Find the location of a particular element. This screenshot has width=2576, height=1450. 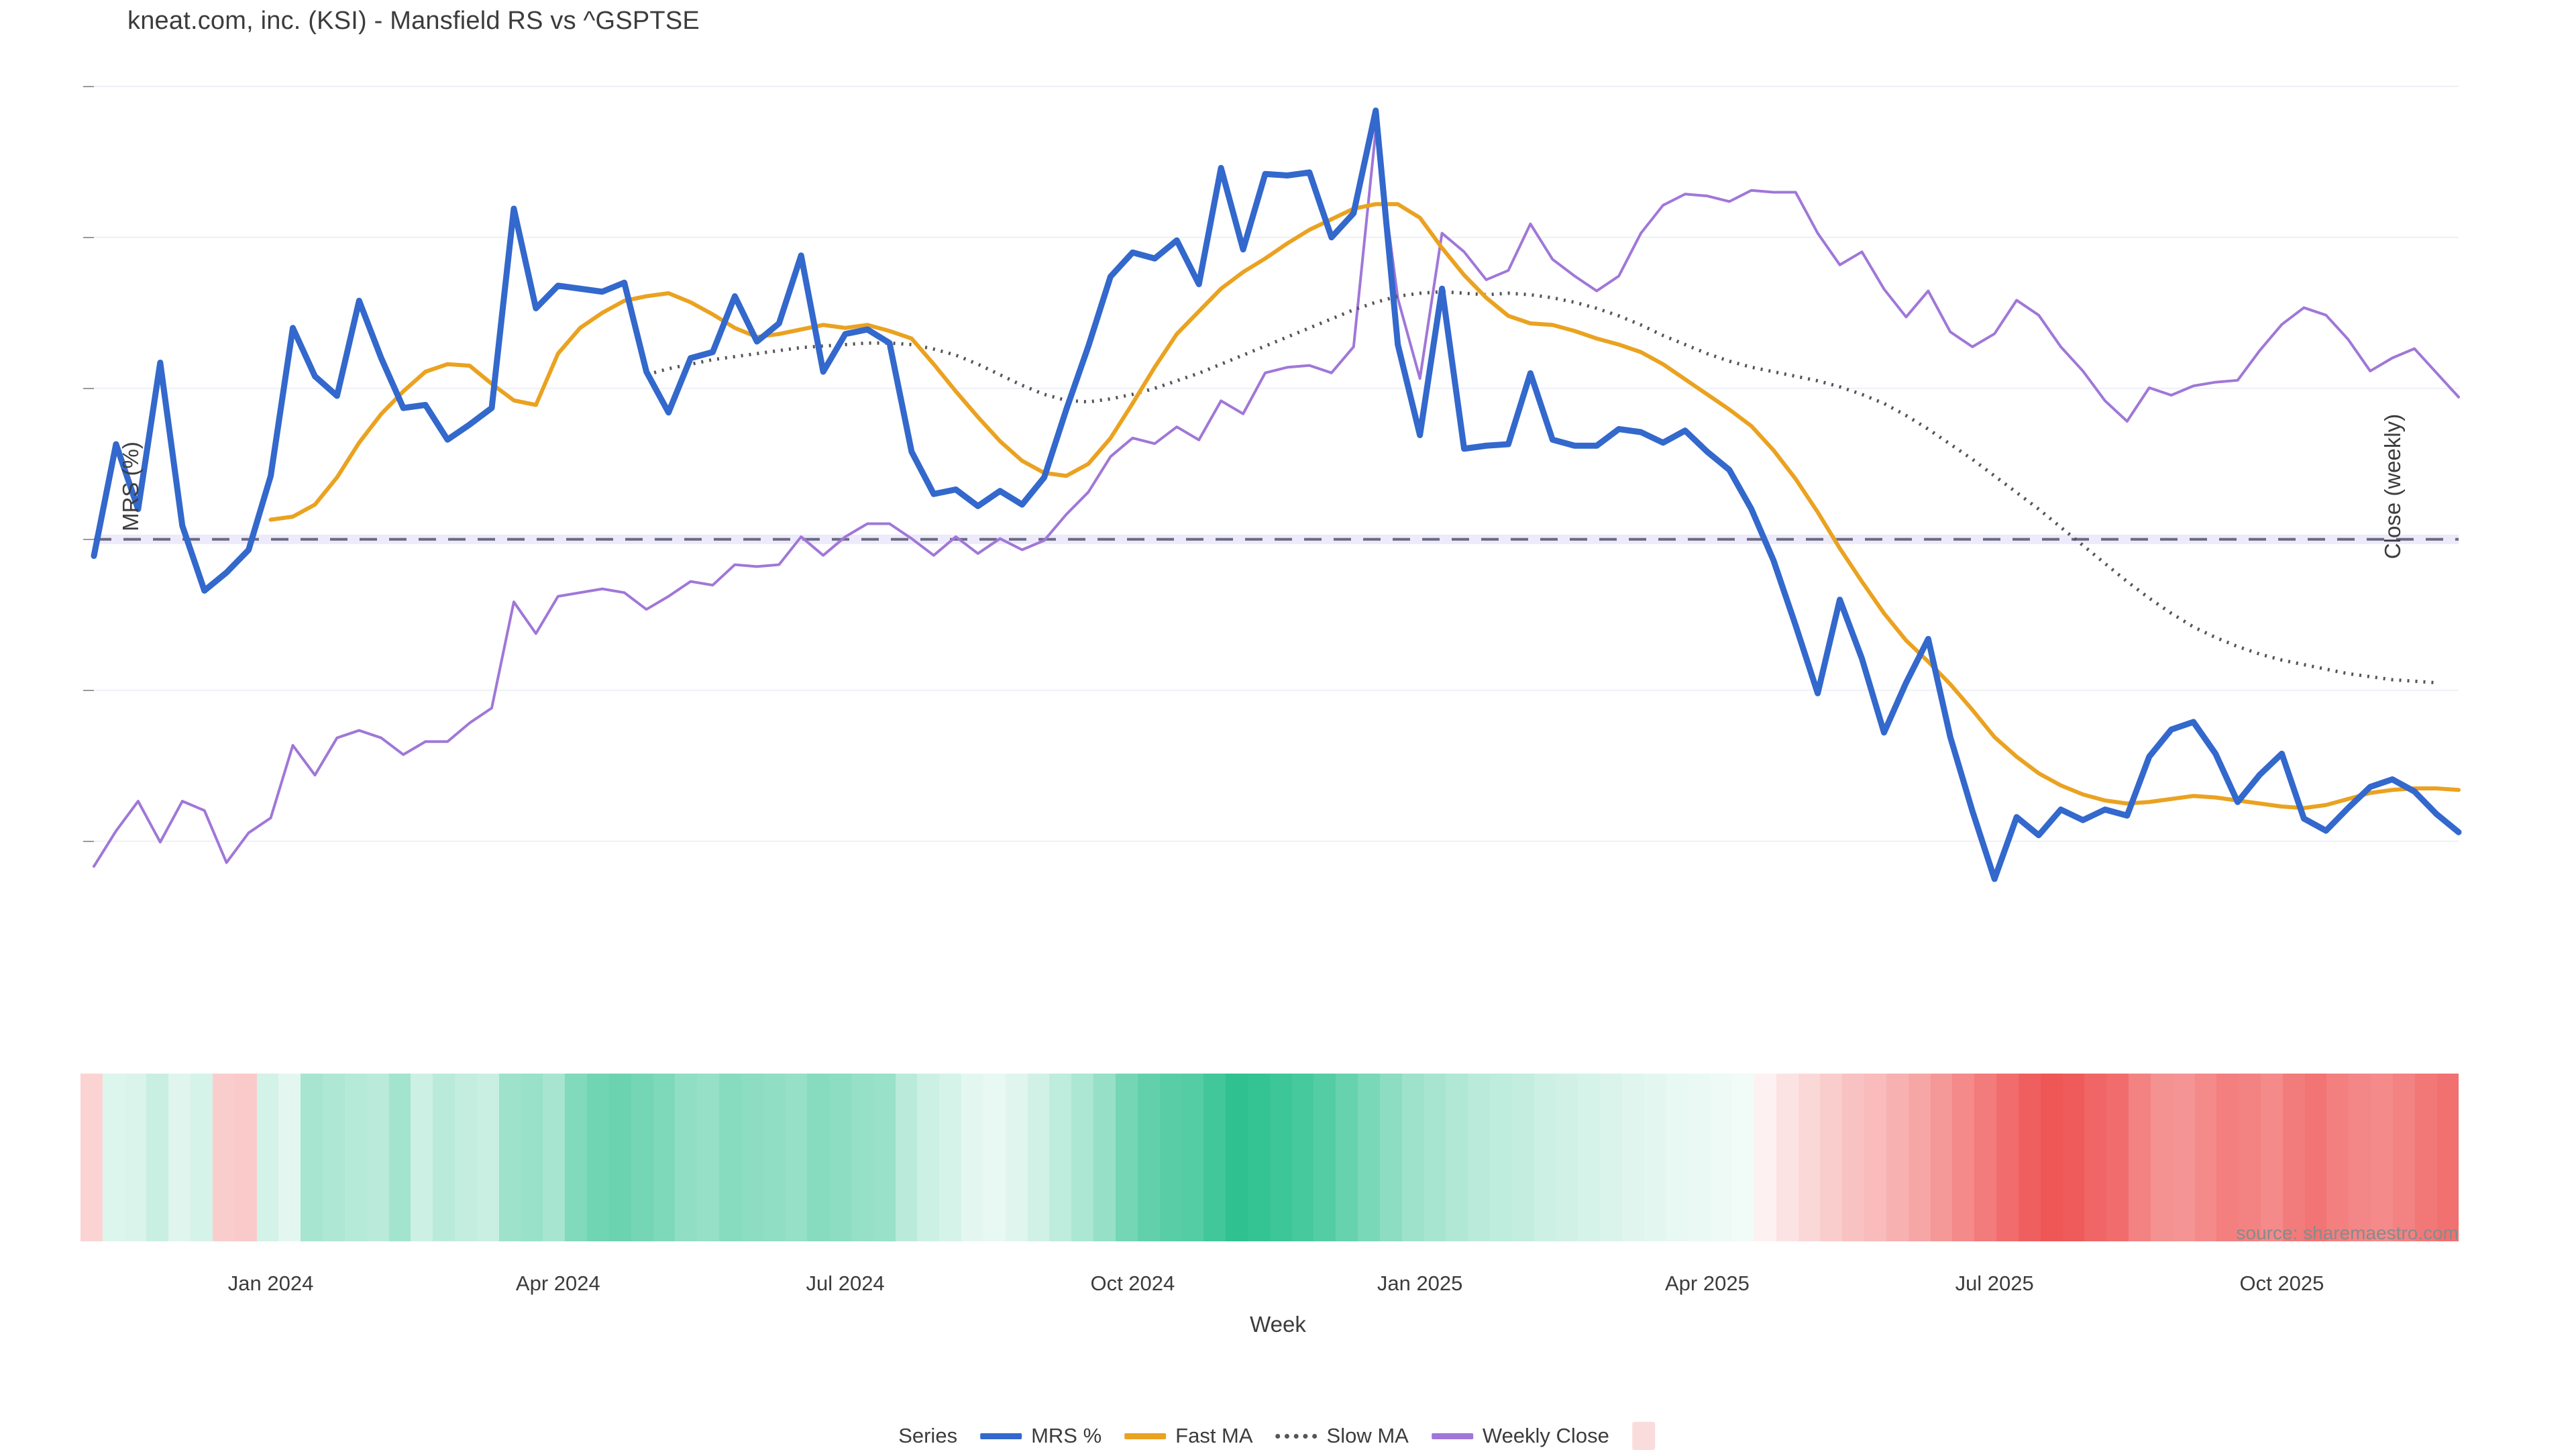

legend-item-fast-ma: Fast MA is located at coordinates (1188, 1436).